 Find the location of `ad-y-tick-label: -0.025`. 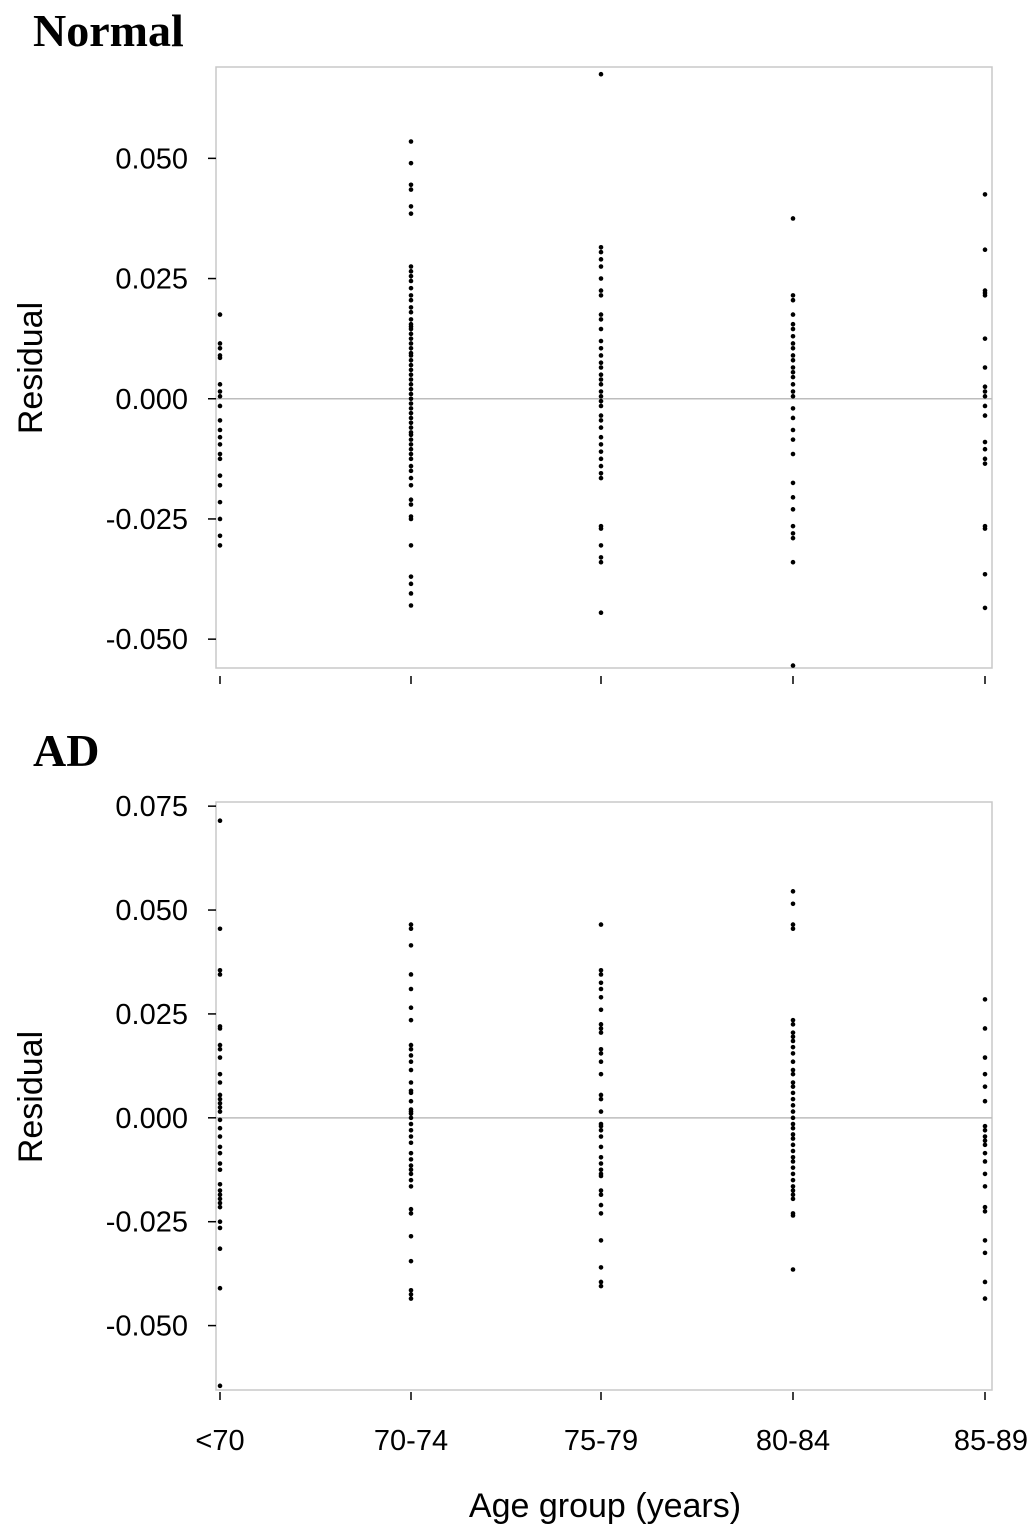

ad-y-tick-label: -0.025 is located at coordinates (147, 1223).